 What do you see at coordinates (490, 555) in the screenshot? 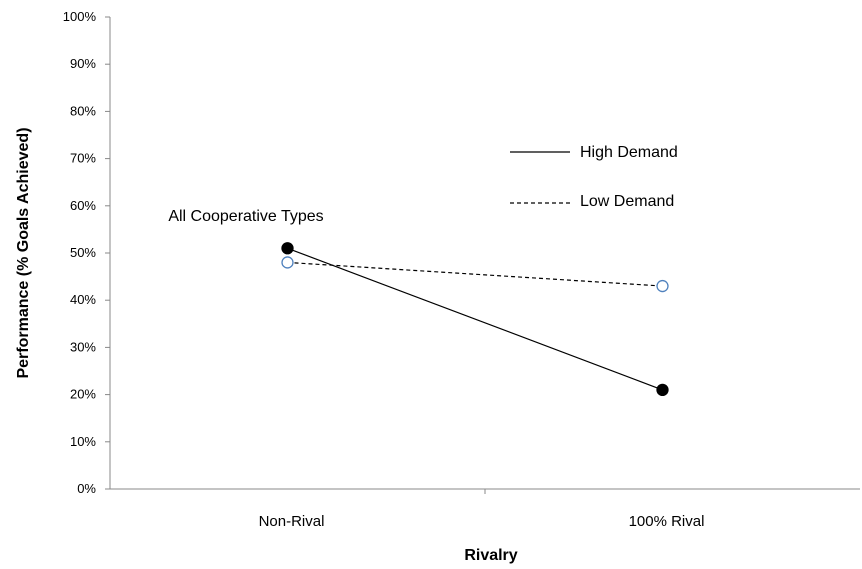
I see `x-axis-title: Rivalry` at bounding box center [490, 555].